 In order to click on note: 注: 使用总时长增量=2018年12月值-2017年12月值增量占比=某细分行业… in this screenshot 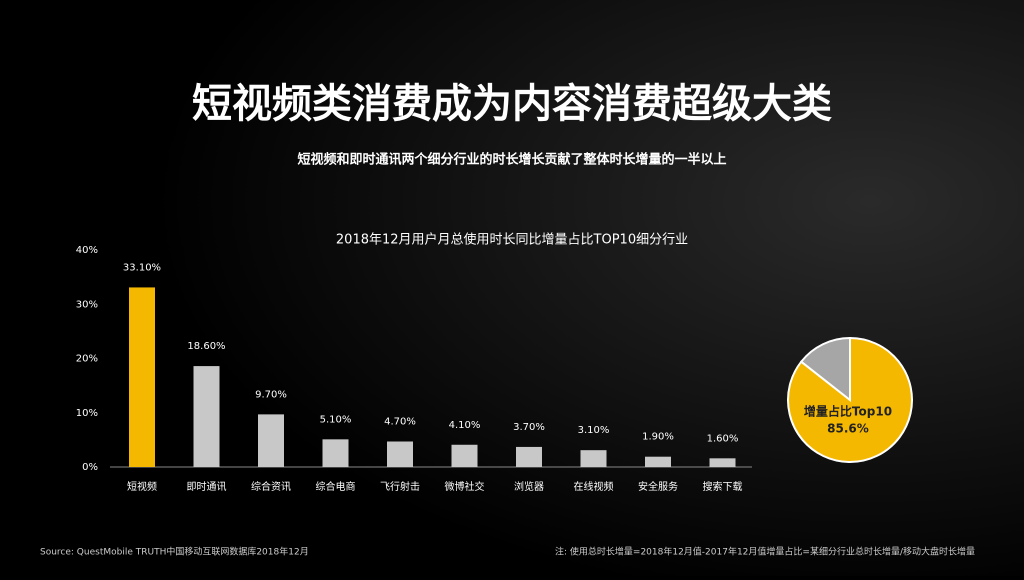, I will do `click(765, 552)`.